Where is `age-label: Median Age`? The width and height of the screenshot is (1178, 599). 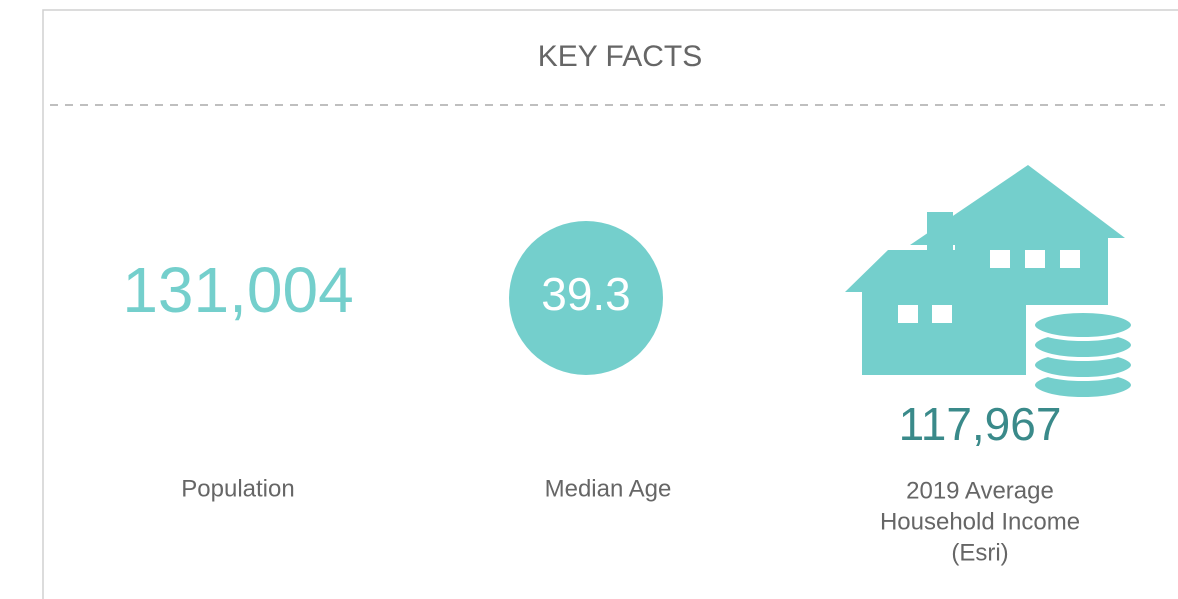 age-label: Median Age is located at coordinates (608, 488).